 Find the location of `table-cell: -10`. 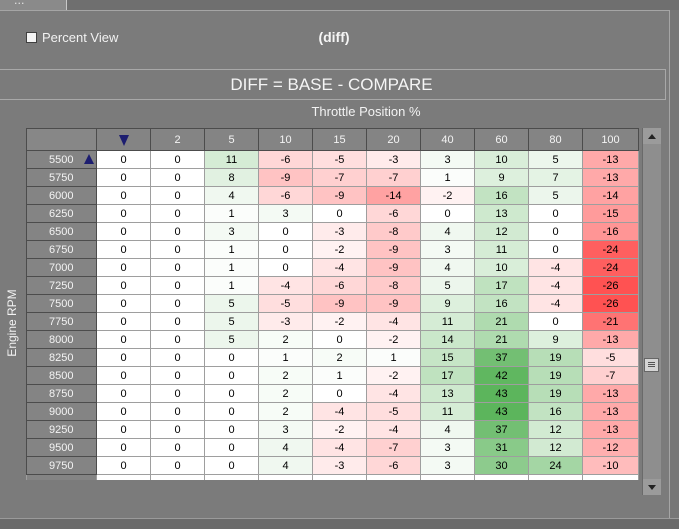

table-cell: -10 is located at coordinates (610, 465).